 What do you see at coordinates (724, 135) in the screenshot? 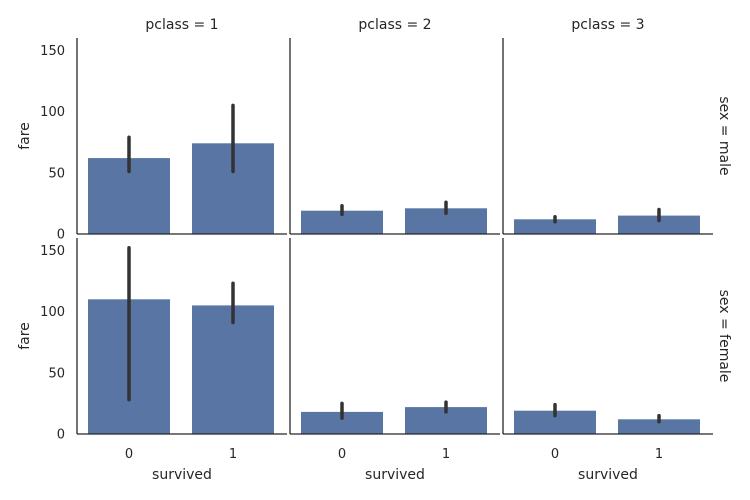
I see `facet-row-title: sex = male` at bounding box center [724, 135].